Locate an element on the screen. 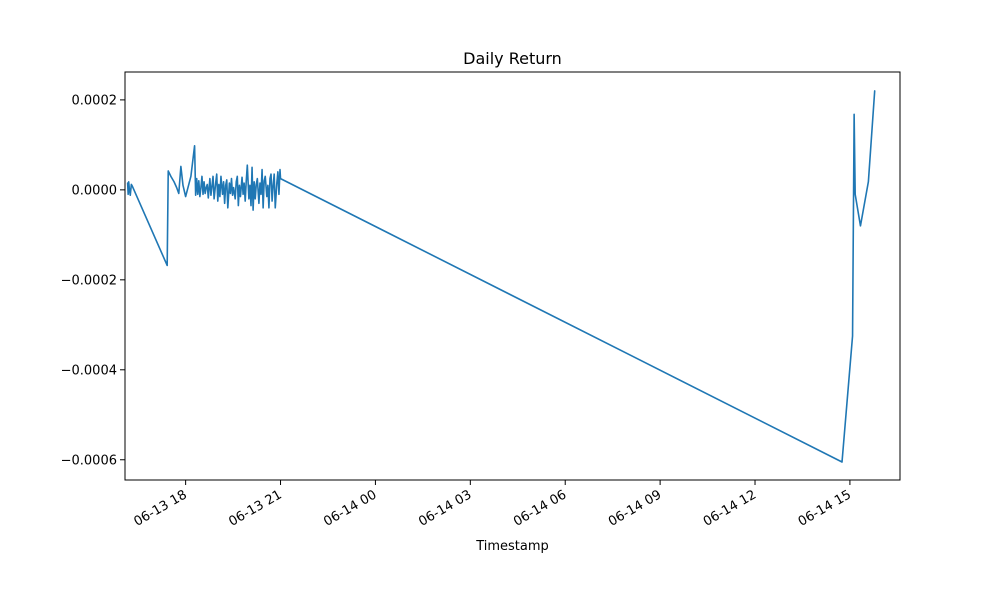  y-tick-label: 0.0000 is located at coordinates (95, 190).